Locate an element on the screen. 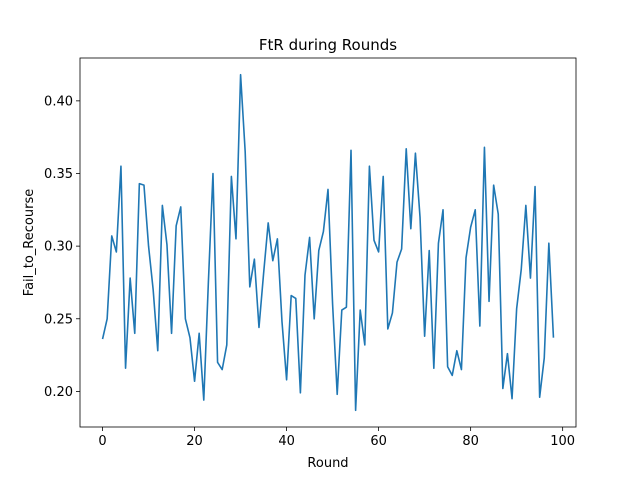  x-tick-label: 0 is located at coordinates (102, 441).